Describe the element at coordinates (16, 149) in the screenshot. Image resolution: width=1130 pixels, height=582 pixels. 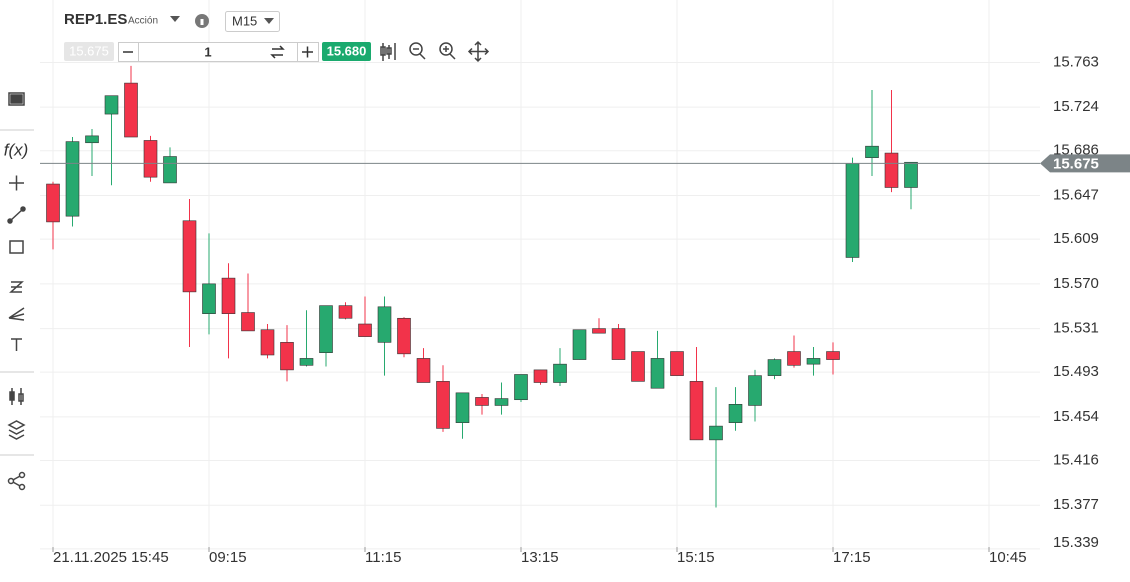
I see `fx-icon: f(x)` at that location.